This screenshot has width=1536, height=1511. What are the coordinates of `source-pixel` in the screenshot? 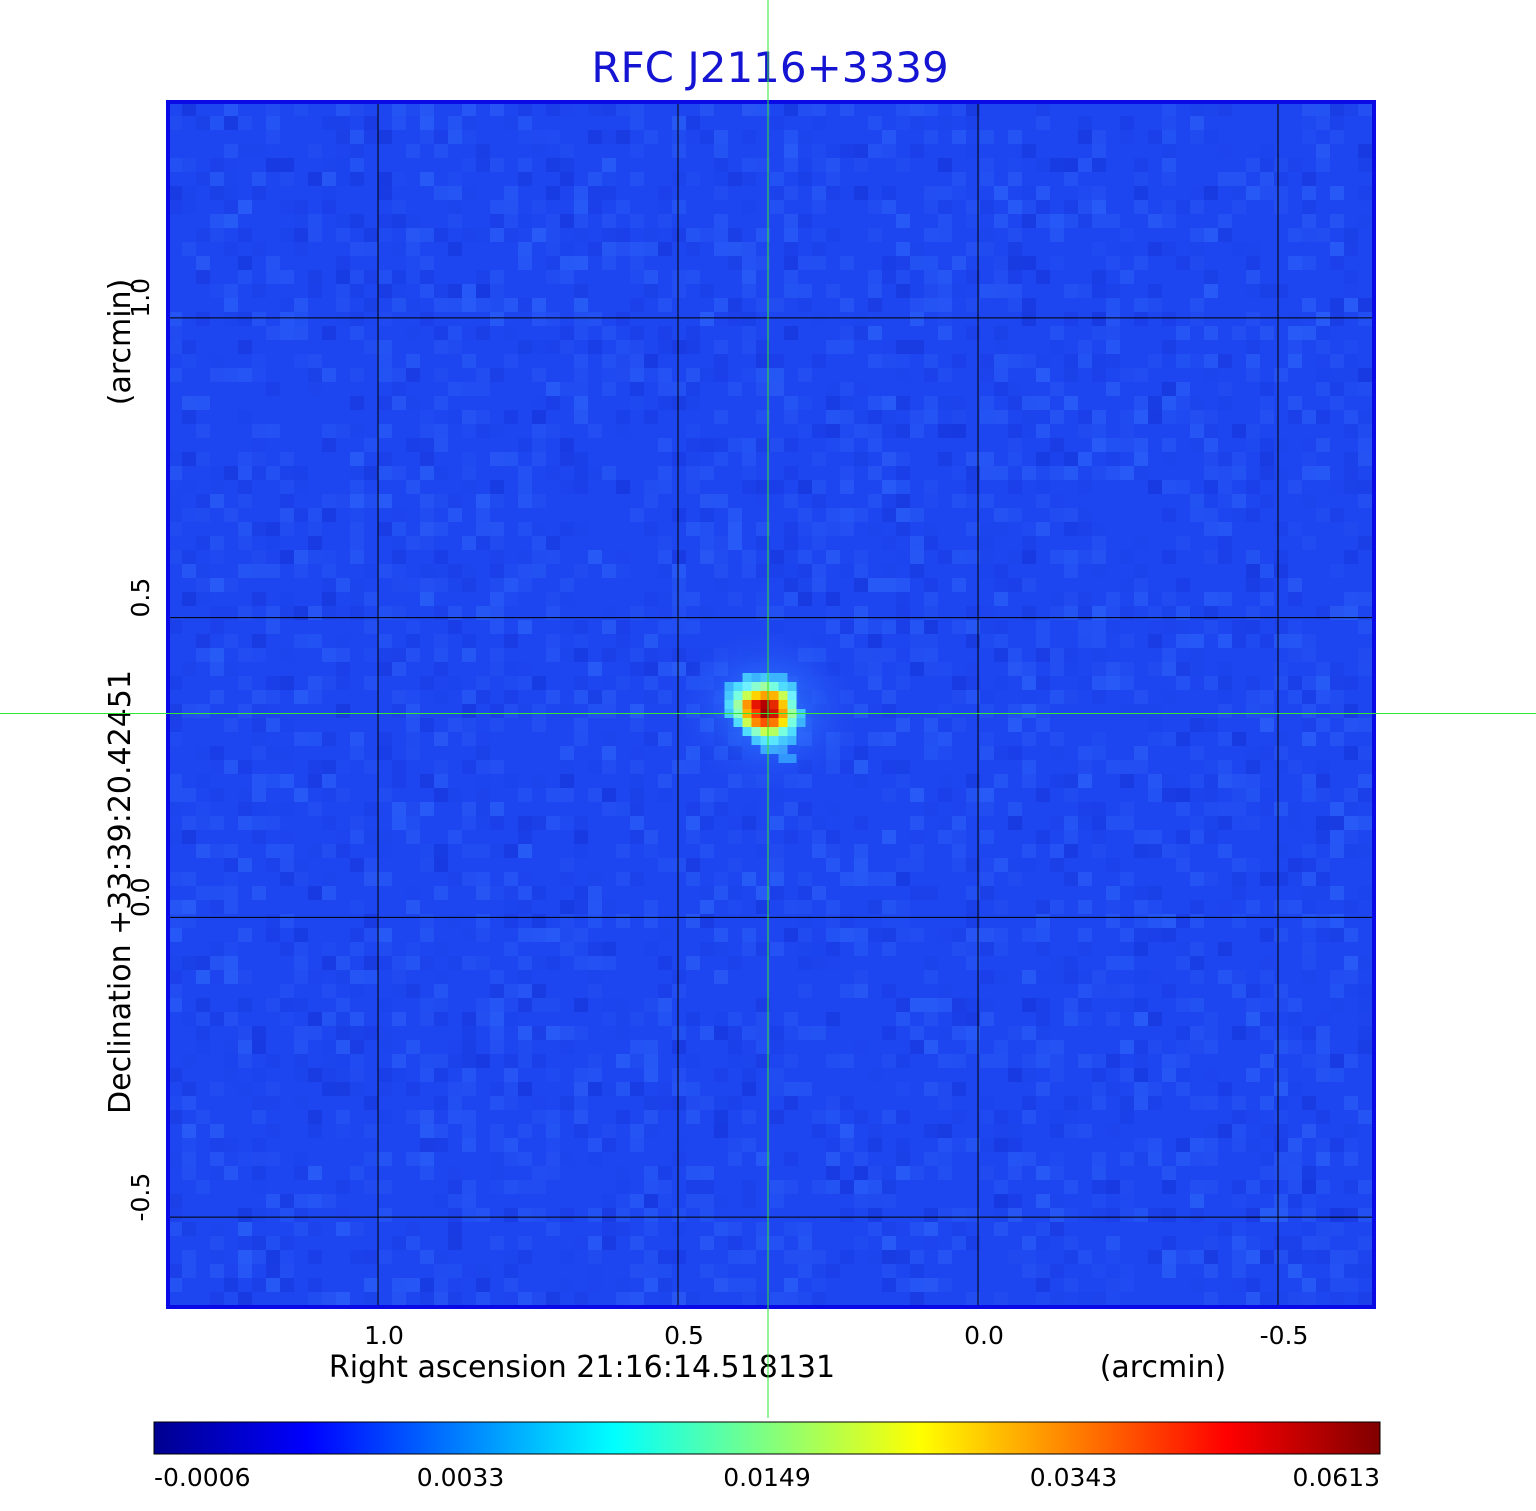 It's located at (738, 704).